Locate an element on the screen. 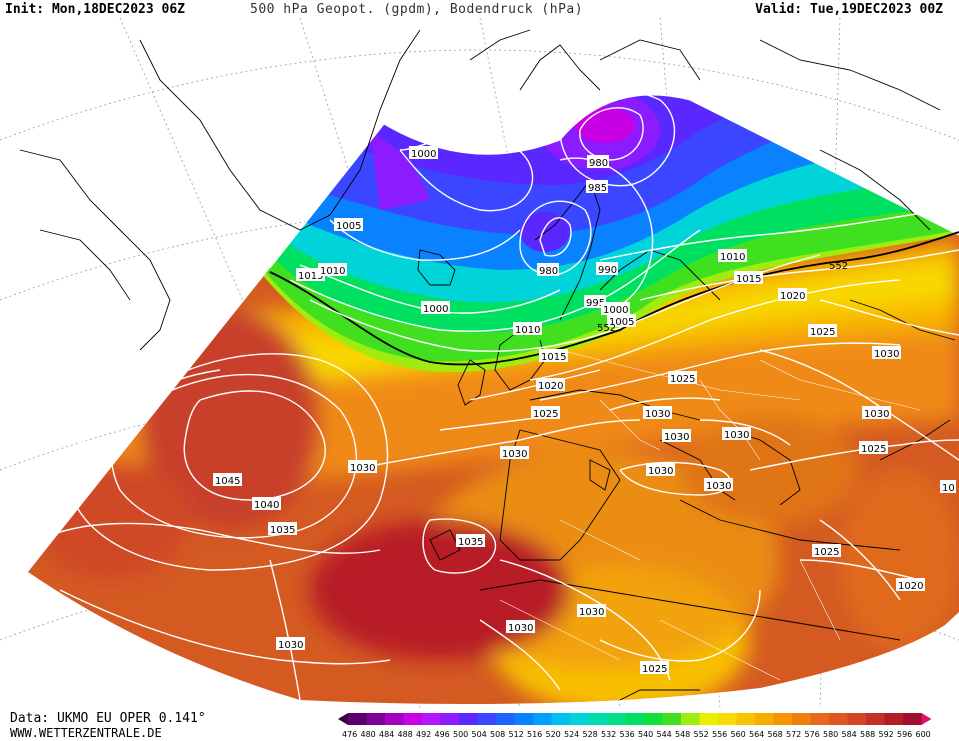  chart-title: 500 hPa Geopot. (gpdm), Bodendruck (hPa) is located at coordinates (417, 9).